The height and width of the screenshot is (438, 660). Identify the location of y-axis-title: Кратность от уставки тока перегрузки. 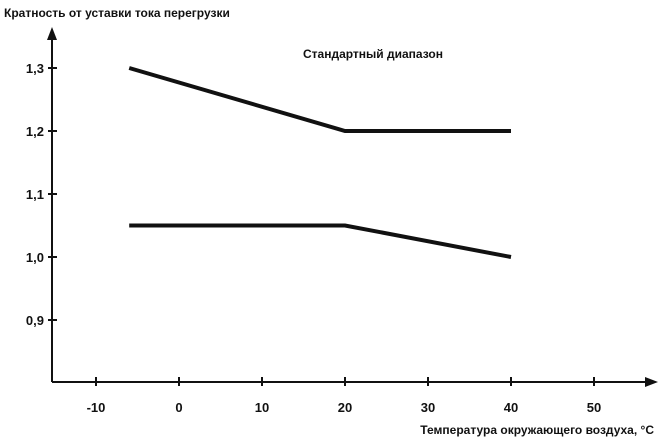
(117, 13).